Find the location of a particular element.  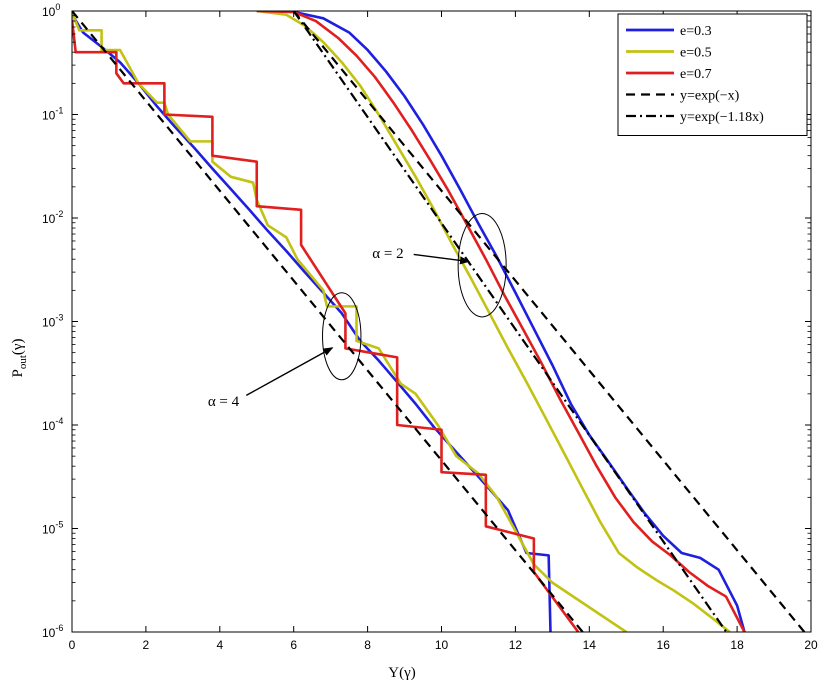

x-tick-label: 2 is located at coordinates (146, 645).